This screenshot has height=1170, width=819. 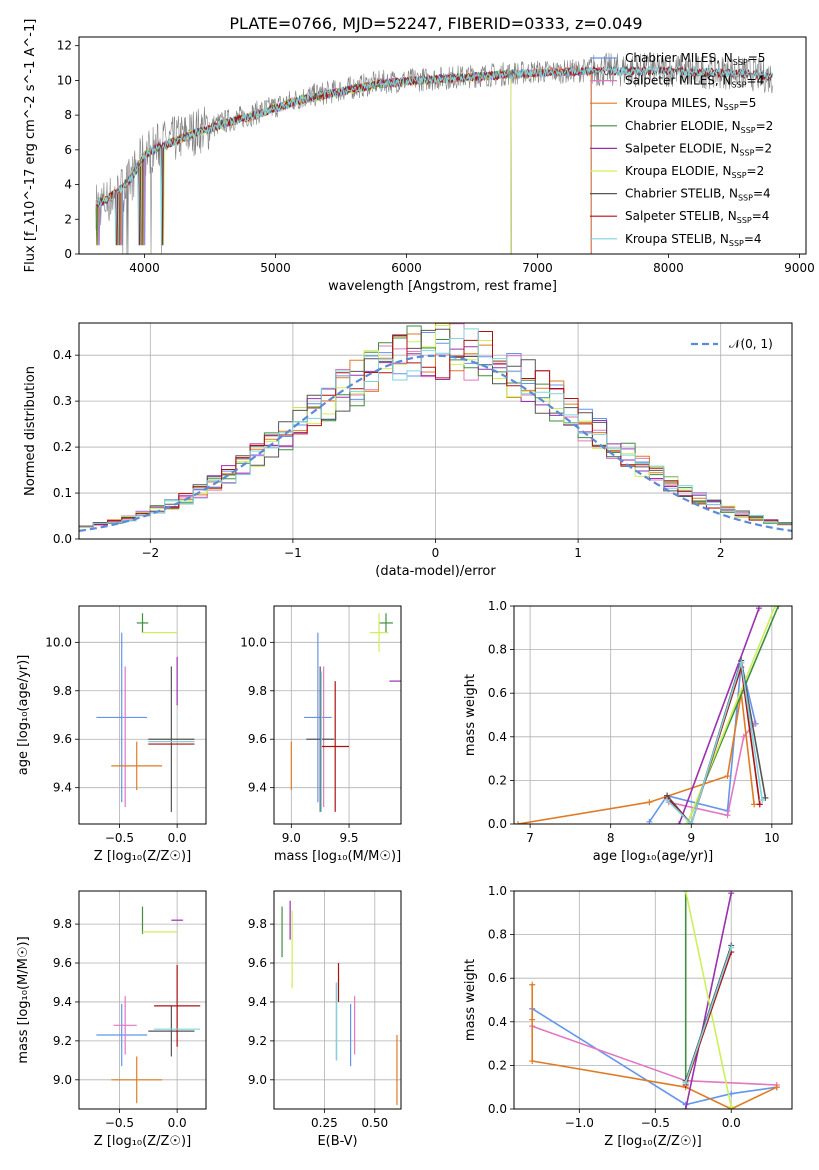 What do you see at coordinates (442, 286) in the screenshot?
I see `x-axis-label: wavelength [Angstrom, rest frame]` at bounding box center [442, 286].